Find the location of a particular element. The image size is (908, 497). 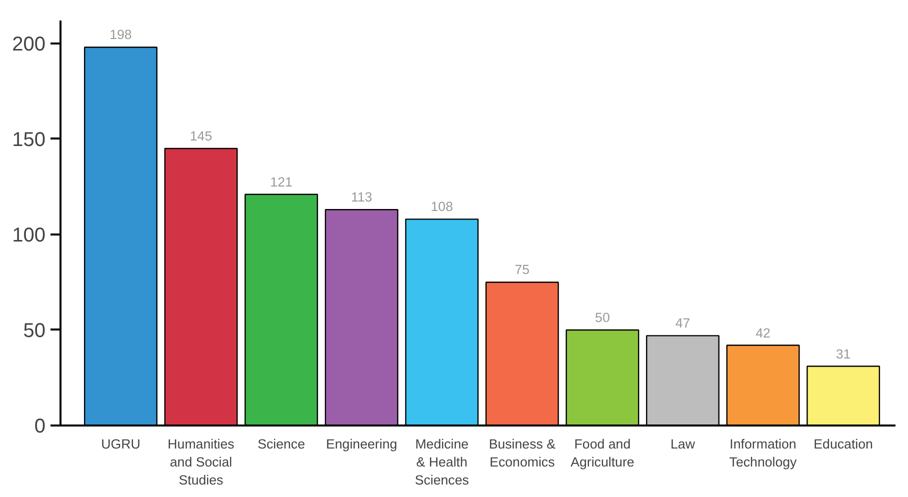

y-tick-label: 100 is located at coordinates (29, 235).